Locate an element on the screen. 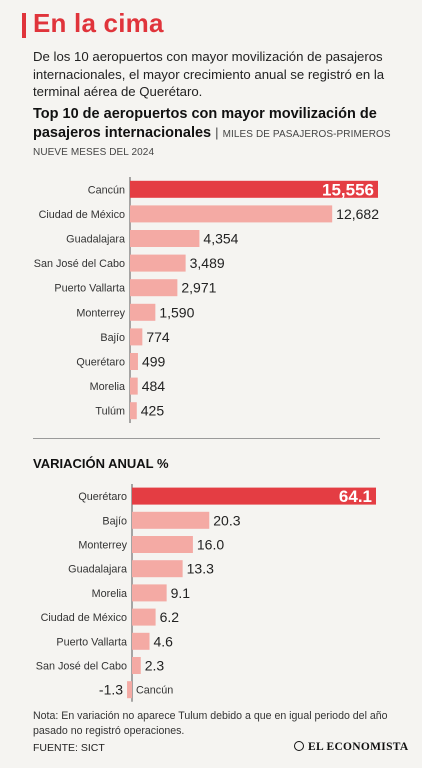 The height and width of the screenshot is (768, 422). chart2-category-label: San José del Cabo is located at coordinates (81, 667).